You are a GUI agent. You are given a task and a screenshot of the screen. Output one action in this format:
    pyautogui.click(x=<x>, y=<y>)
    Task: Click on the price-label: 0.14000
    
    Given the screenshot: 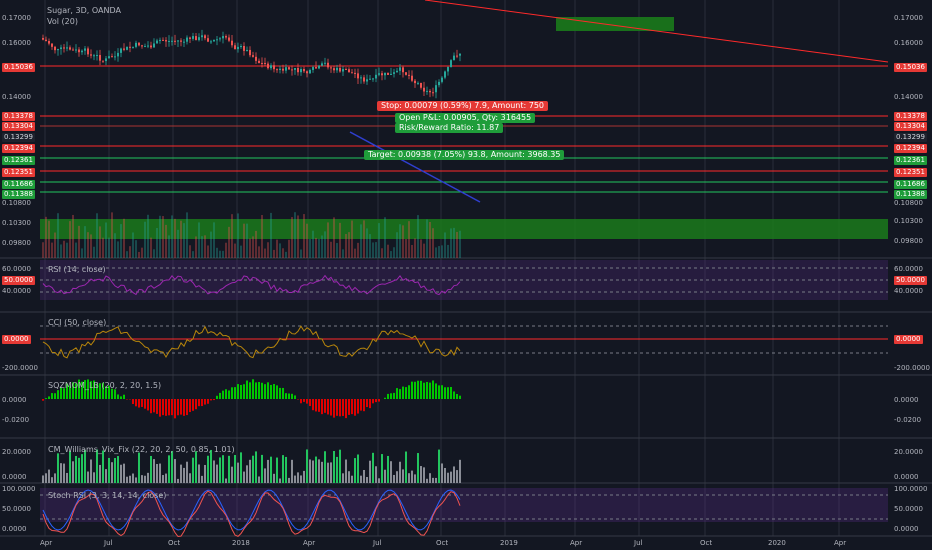 What is the action you would take?
    pyautogui.click(x=908, y=97)
    